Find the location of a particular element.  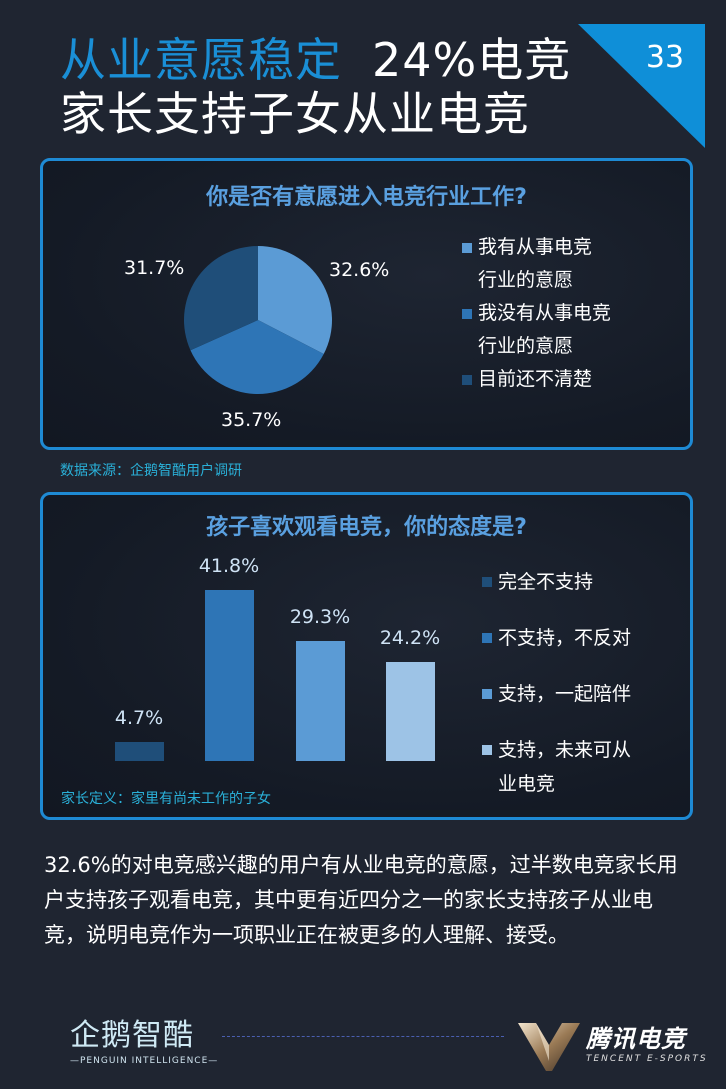

legend-item-no: 我没有从事电竞 行业的意愿 is located at coordinates (536, 330).